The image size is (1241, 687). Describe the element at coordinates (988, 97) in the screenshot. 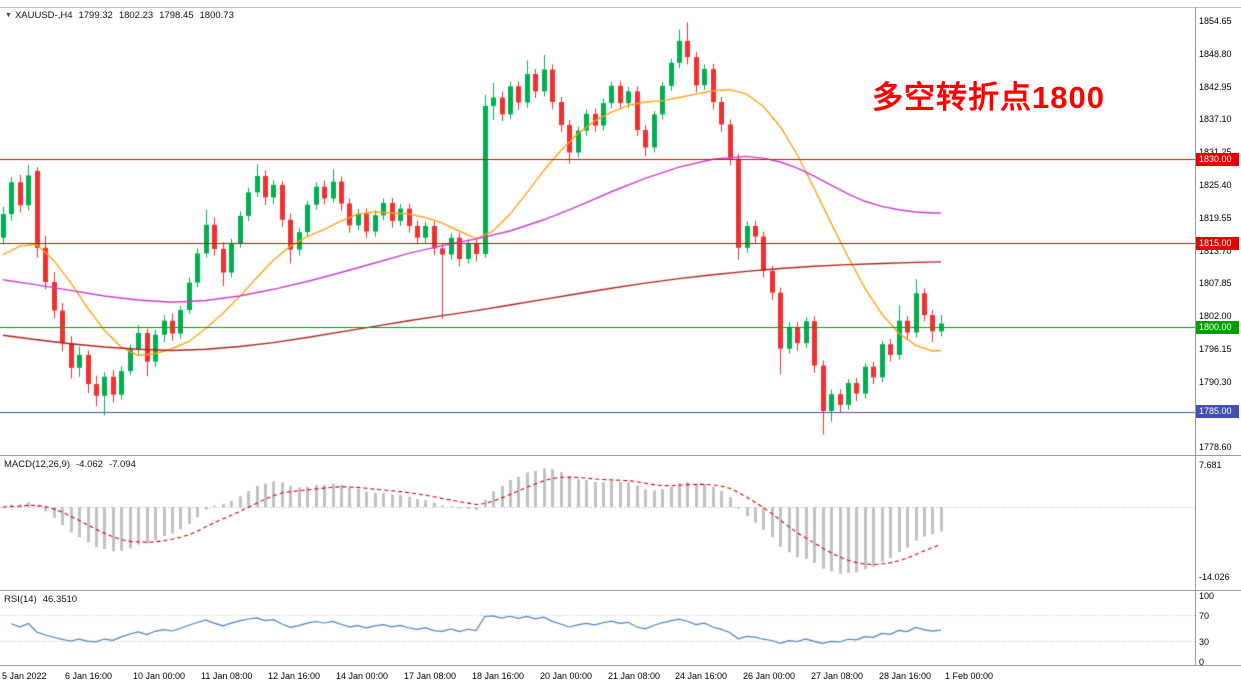

I see `annotation-text: 多空转折点1800` at that location.